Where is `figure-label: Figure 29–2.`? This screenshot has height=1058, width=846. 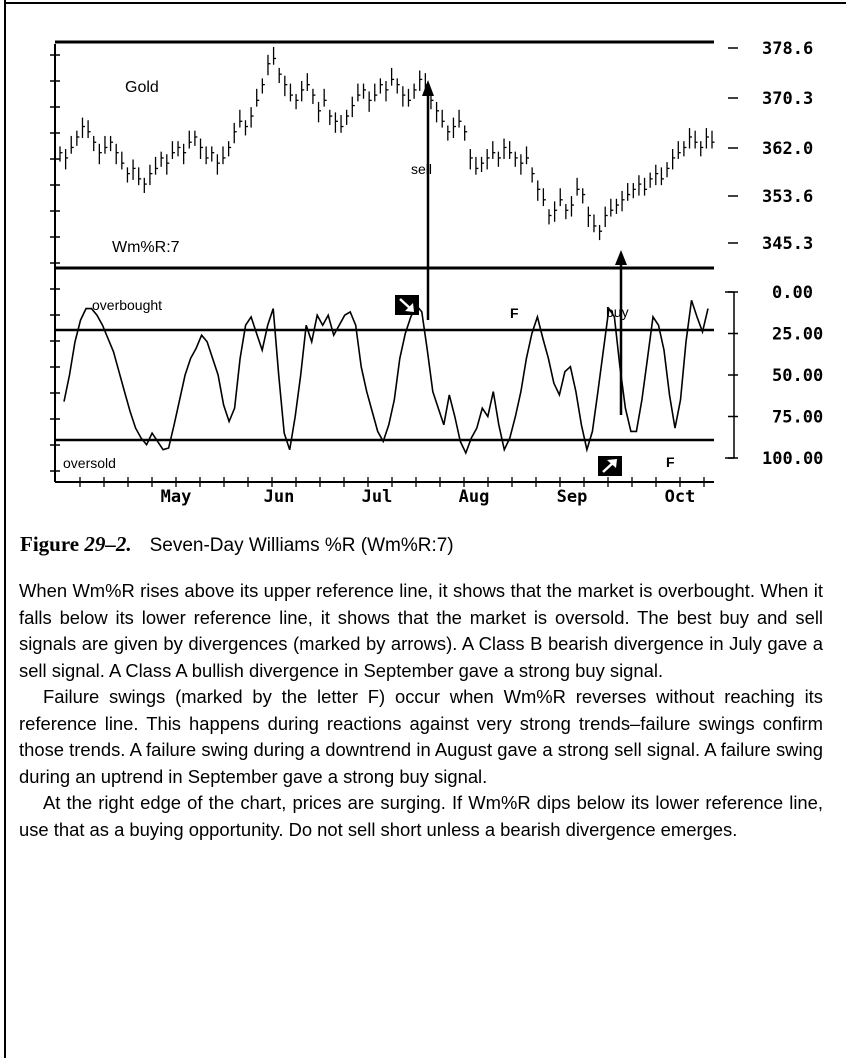 figure-label: Figure 29–2. is located at coordinates (76, 544).